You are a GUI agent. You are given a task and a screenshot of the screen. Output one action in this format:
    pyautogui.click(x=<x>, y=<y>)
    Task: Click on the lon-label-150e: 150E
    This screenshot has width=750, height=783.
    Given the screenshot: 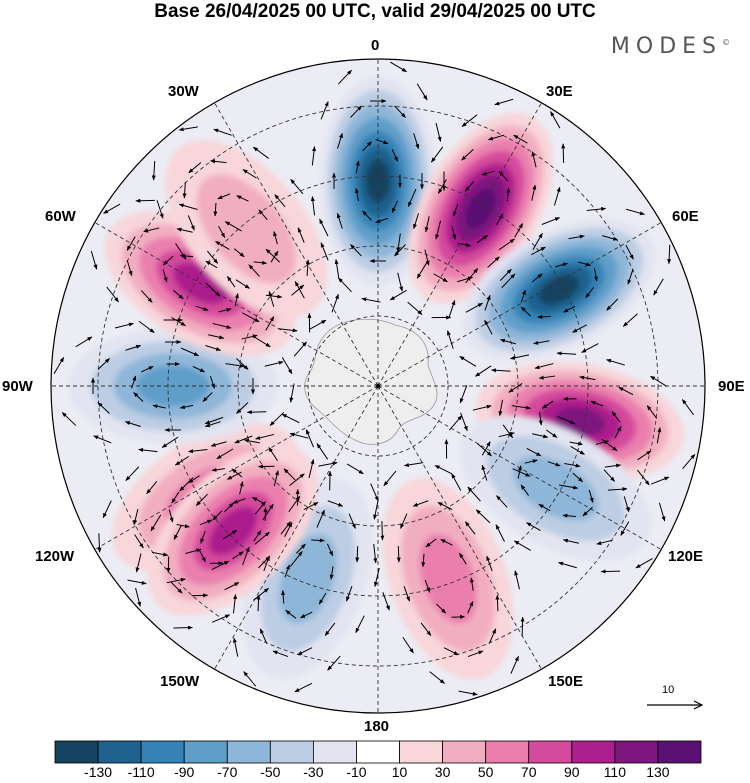 What is the action you would take?
    pyautogui.click(x=566, y=681)
    